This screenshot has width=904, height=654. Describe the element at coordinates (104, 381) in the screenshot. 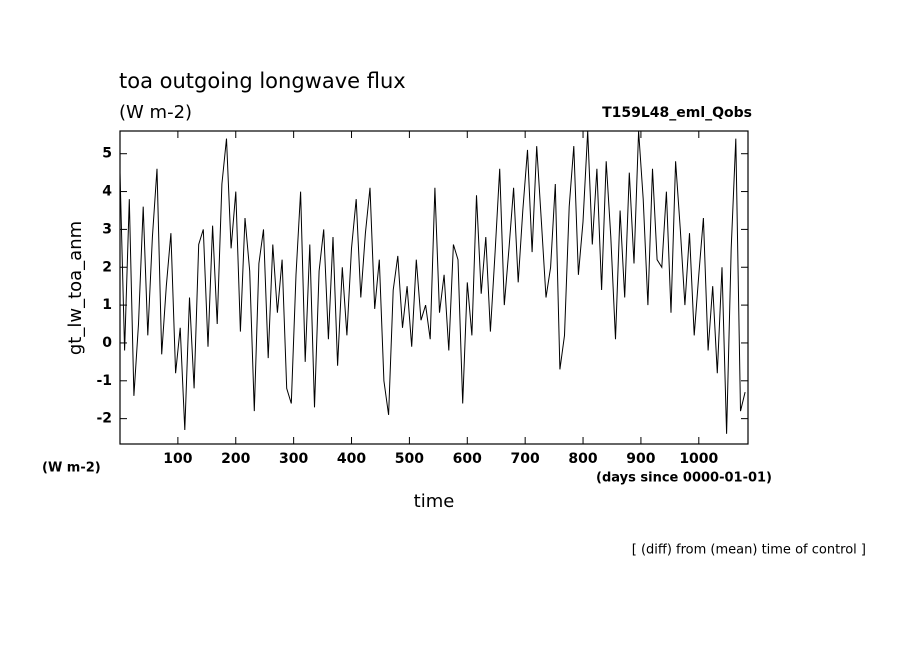

I see `y-tick-label: -1` at that location.